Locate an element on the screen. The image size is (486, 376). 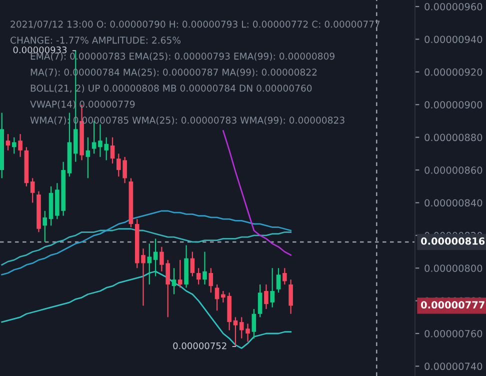
y-tick-label: 0.00000740 is located at coordinates (453, 366).